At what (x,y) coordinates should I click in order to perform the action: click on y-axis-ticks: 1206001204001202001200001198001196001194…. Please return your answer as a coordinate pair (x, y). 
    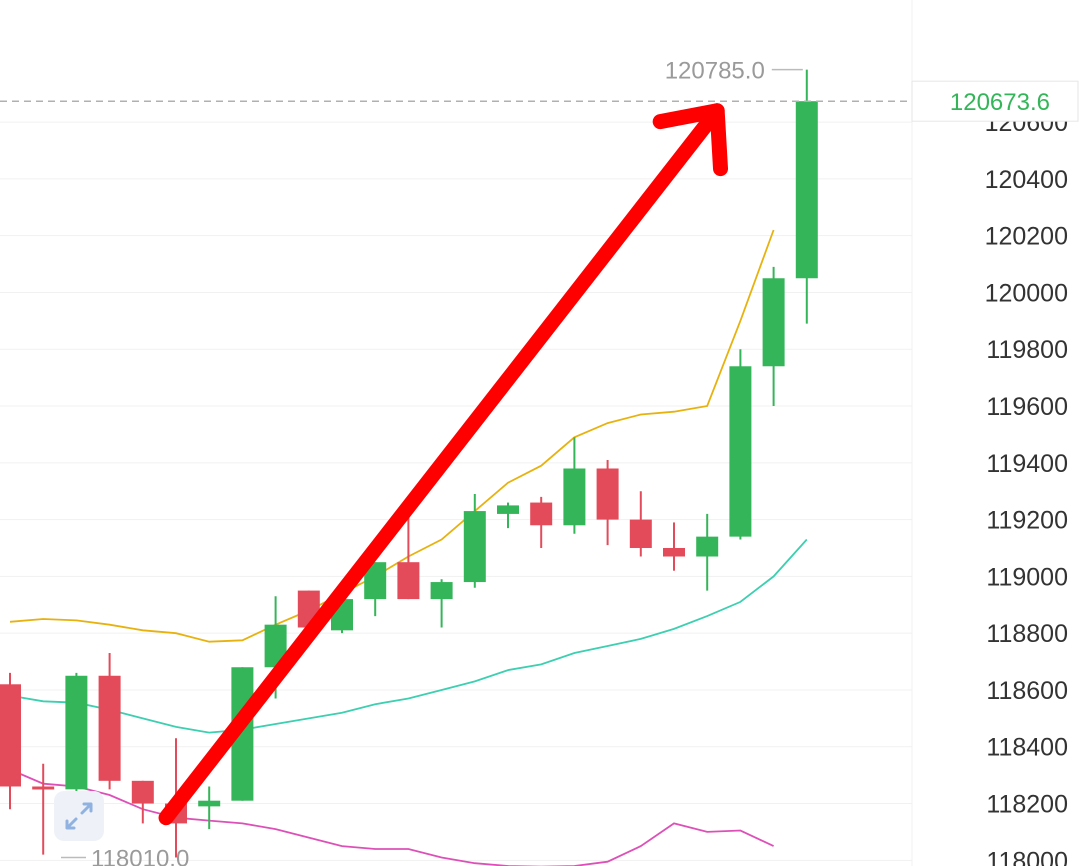
    Looking at the image, I should click on (1026, 487).